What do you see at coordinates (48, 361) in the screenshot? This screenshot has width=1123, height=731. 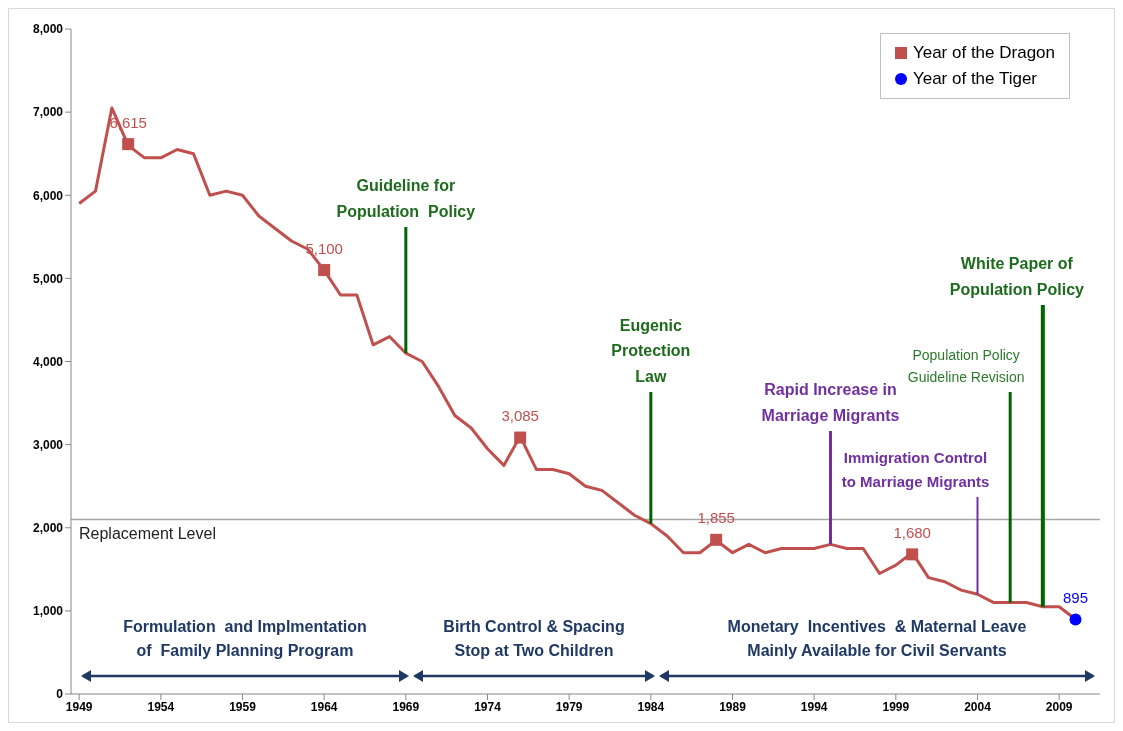 I see `y-tick-label: 4,000` at bounding box center [48, 361].